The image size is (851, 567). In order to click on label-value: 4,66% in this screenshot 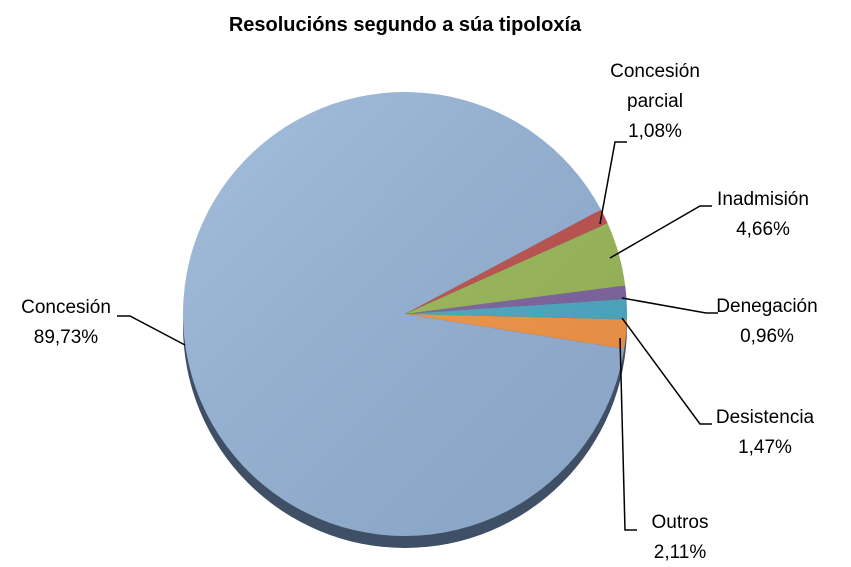, I will do `click(763, 229)`.